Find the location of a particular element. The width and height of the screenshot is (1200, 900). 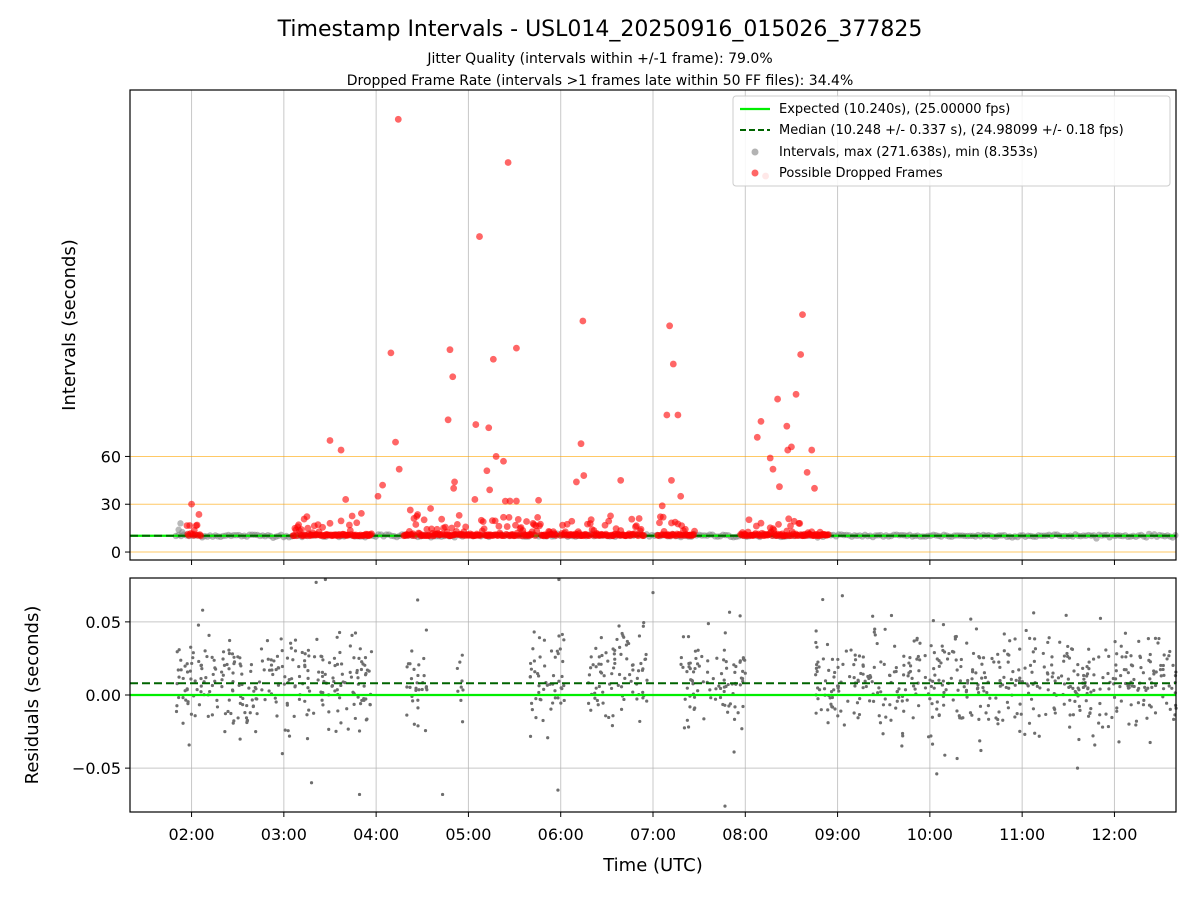

legend-dropped-swatch is located at coordinates (755, 173).